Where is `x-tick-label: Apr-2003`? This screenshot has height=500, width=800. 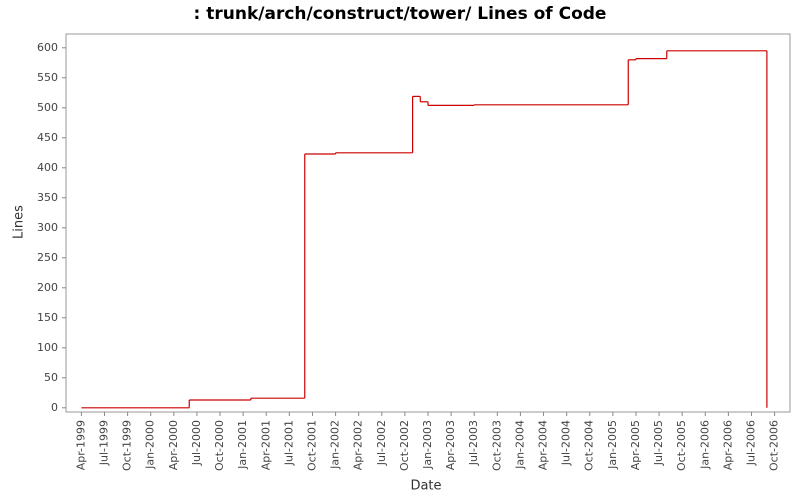
x-tick-label: Apr-2003 is located at coordinates (450, 445).